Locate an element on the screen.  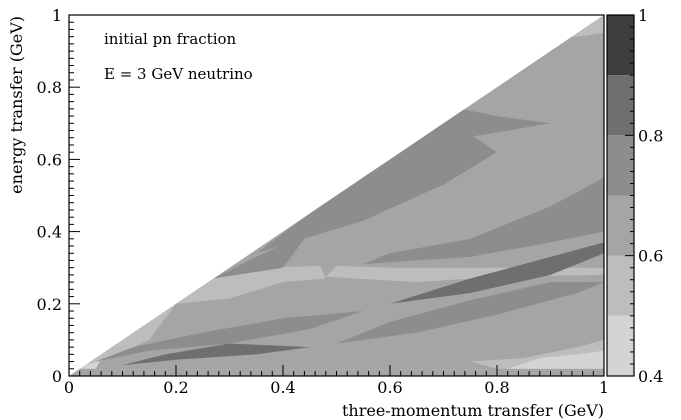
y-tick-label: 0.6 is located at coordinates (49, 159).